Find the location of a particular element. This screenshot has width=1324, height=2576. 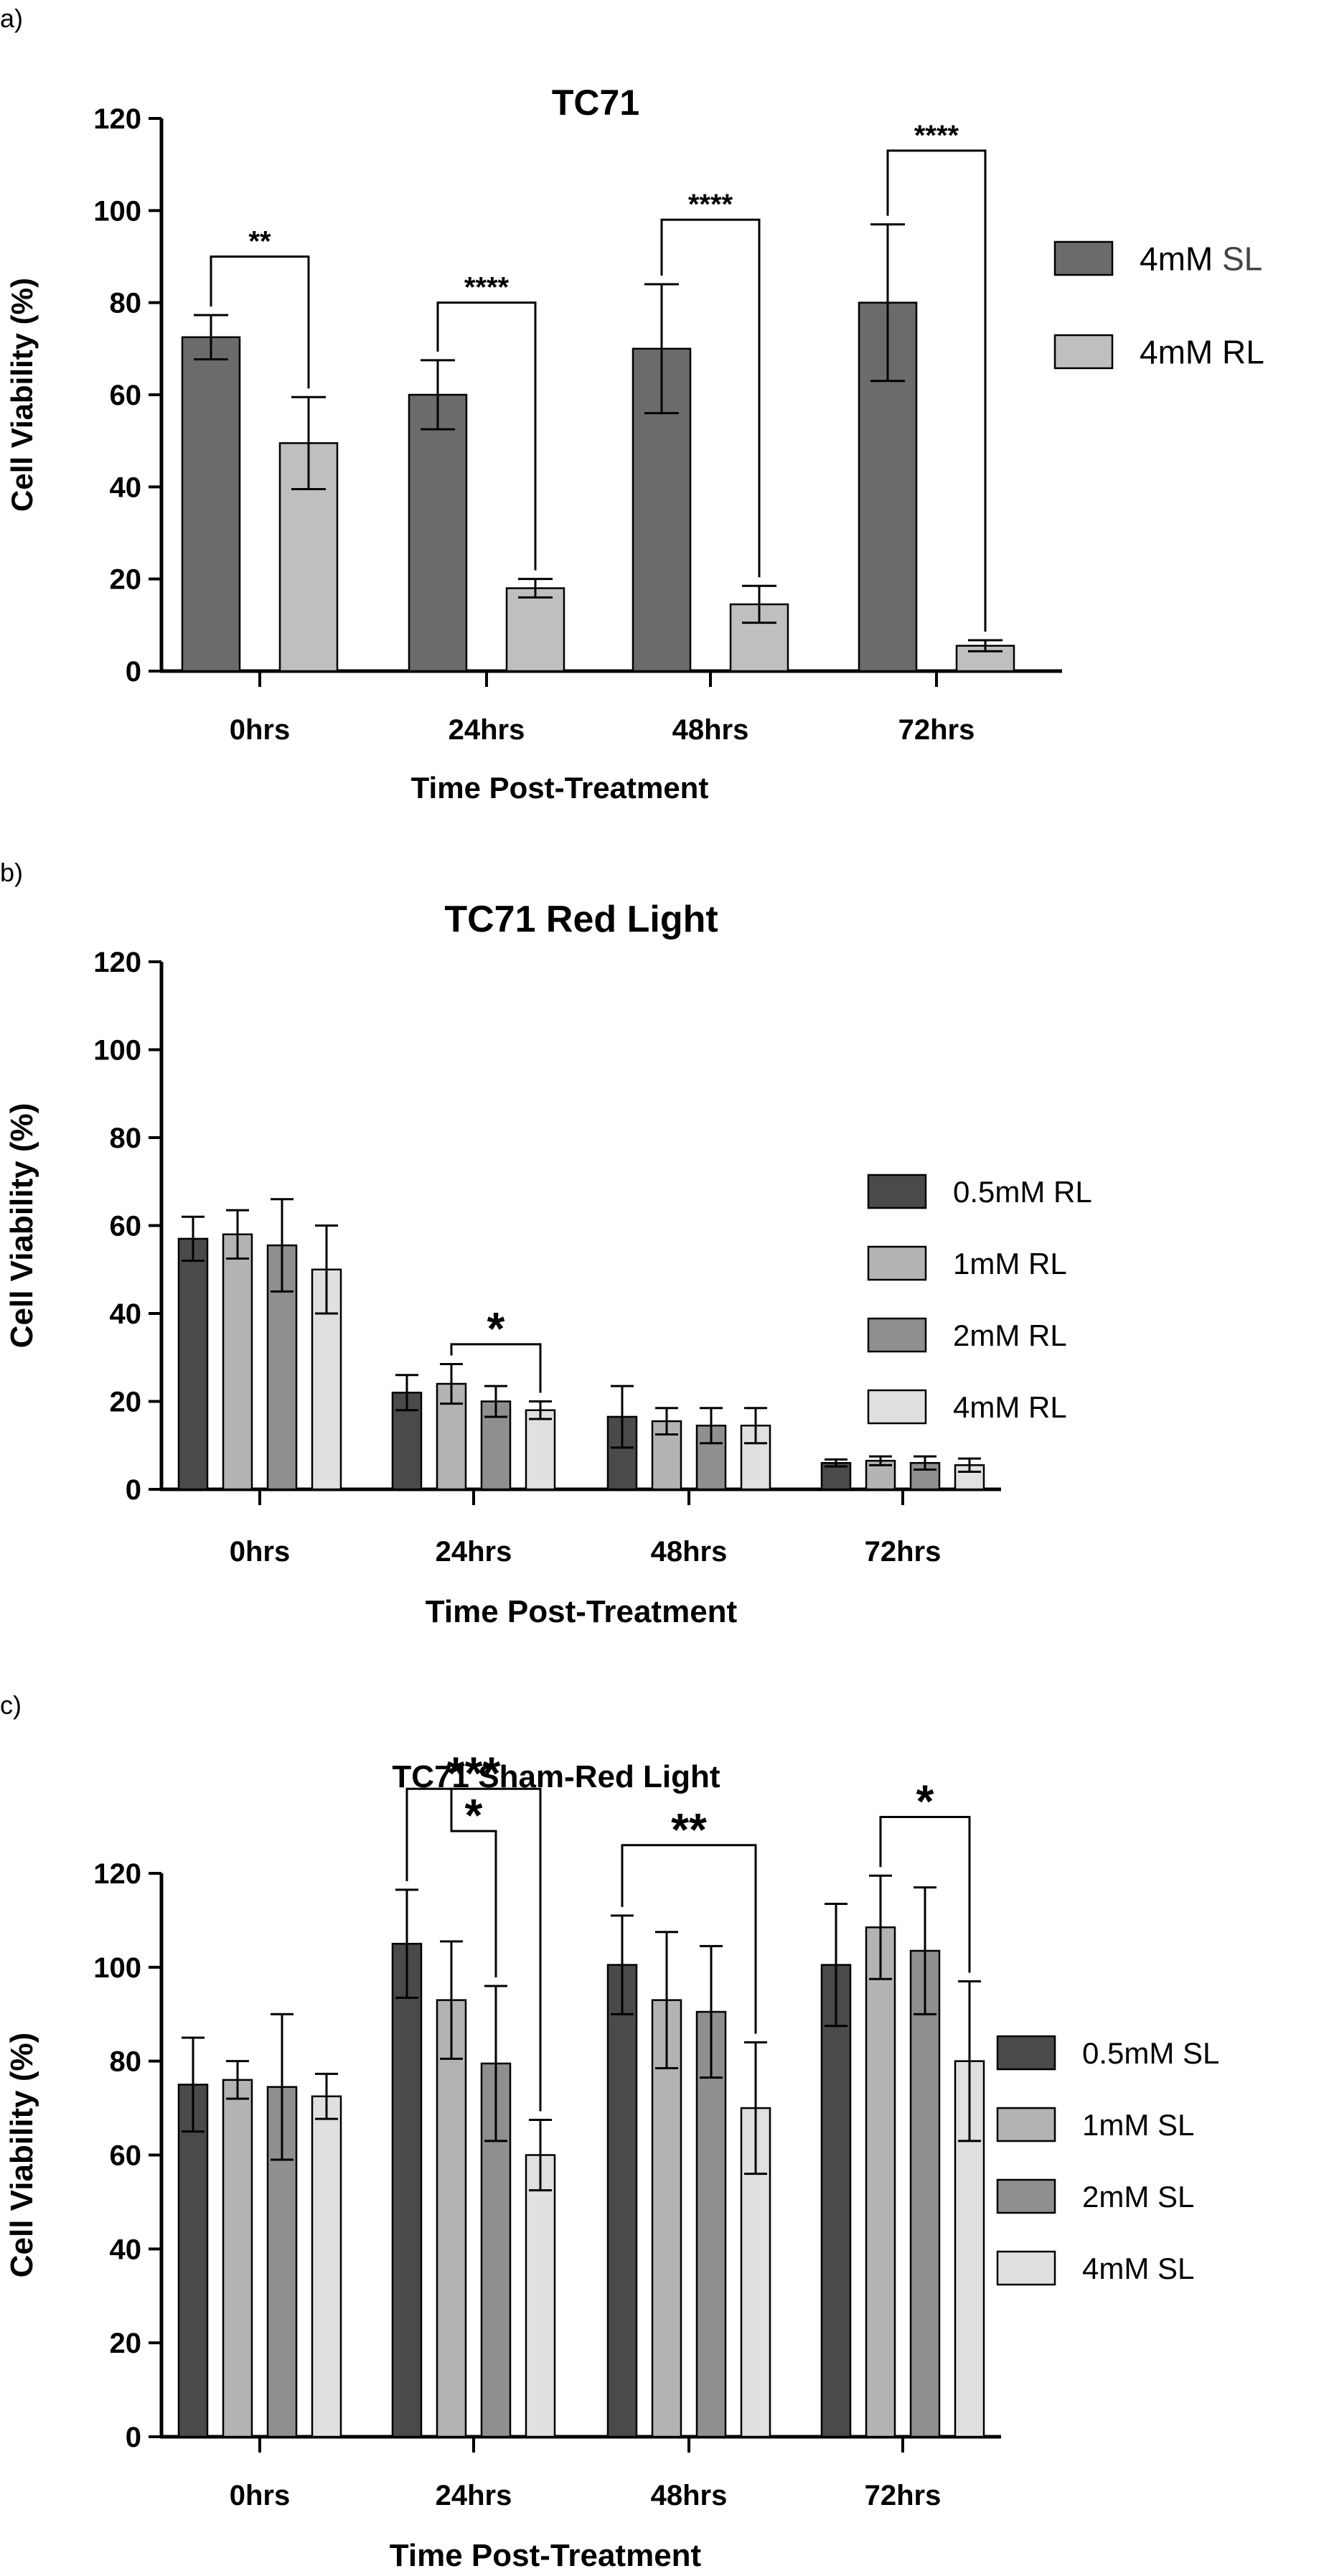

x-tick-label: 72hrs is located at coordinates (904, 1552).